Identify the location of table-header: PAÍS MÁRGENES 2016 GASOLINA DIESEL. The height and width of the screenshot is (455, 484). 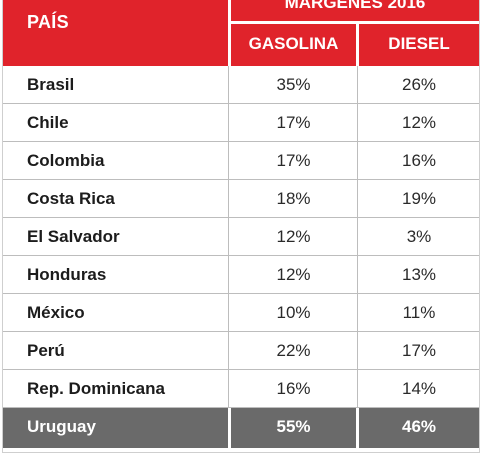
(241, 33).